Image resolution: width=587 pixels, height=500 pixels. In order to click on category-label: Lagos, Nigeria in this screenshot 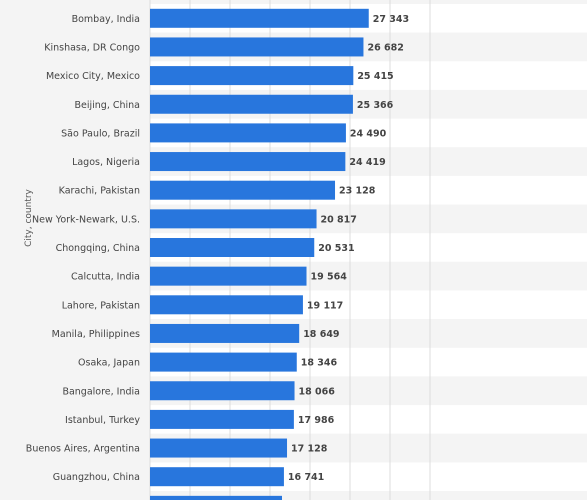, I will do `click(106, 162)`.